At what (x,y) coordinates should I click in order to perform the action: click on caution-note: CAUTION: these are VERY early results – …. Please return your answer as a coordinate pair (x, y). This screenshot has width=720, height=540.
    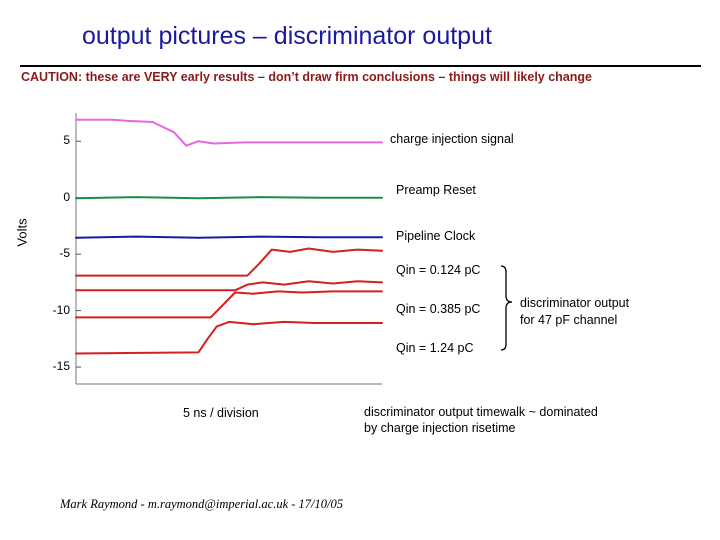
    Looking at the image, I should click on (306, 77).